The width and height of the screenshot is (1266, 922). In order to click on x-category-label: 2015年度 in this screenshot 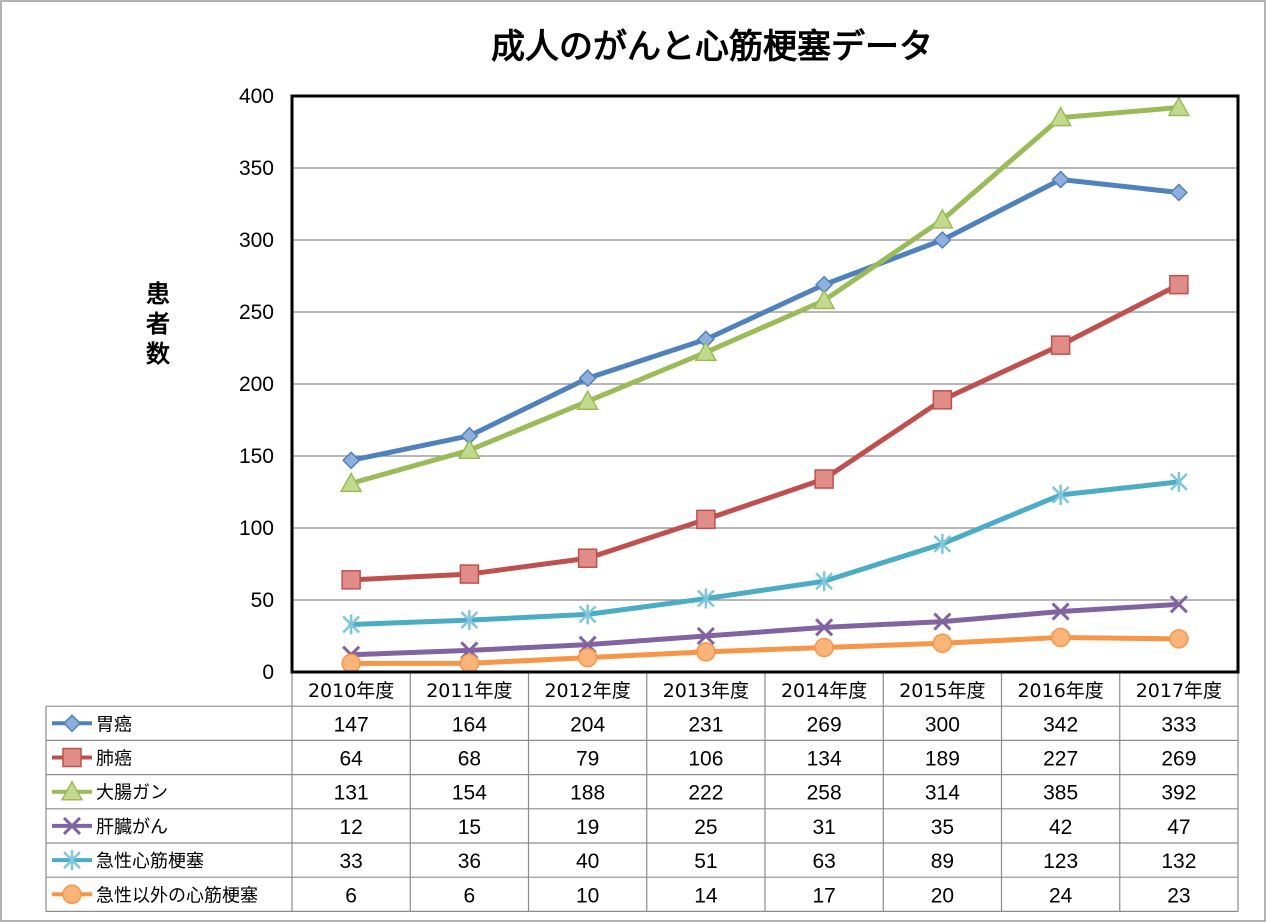, I will do `click(942, 691)`.